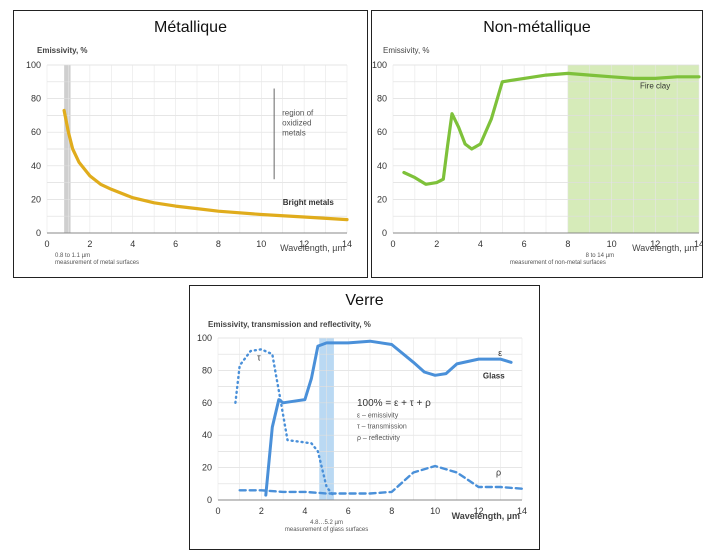 This screenshot has height=550, width=703. I want to click on band-label: 8 to 14 µm, so click(600, 256).